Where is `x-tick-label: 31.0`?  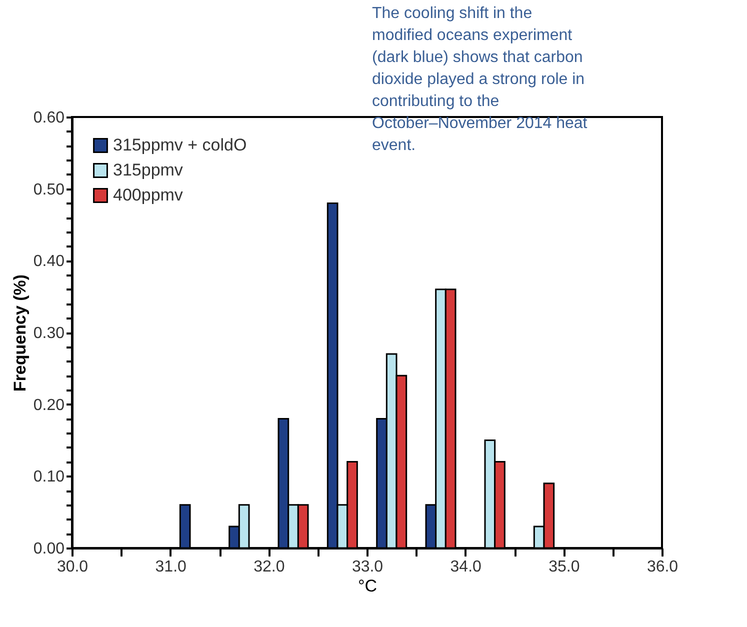
x-tick-label: 31.0 is located at coordinates (171, 567).